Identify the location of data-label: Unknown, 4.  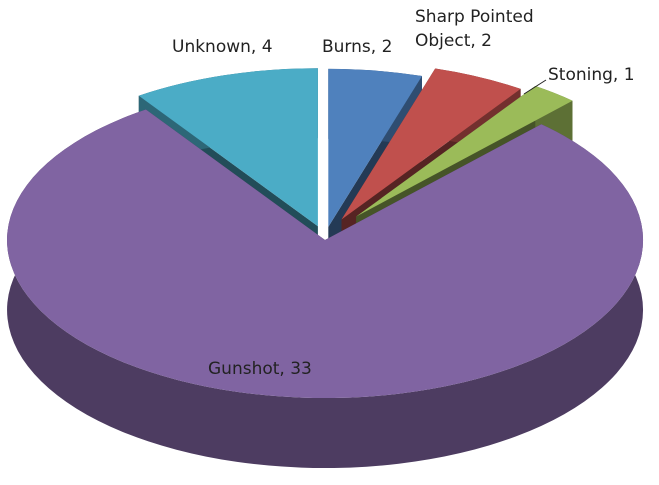
(222, 47).